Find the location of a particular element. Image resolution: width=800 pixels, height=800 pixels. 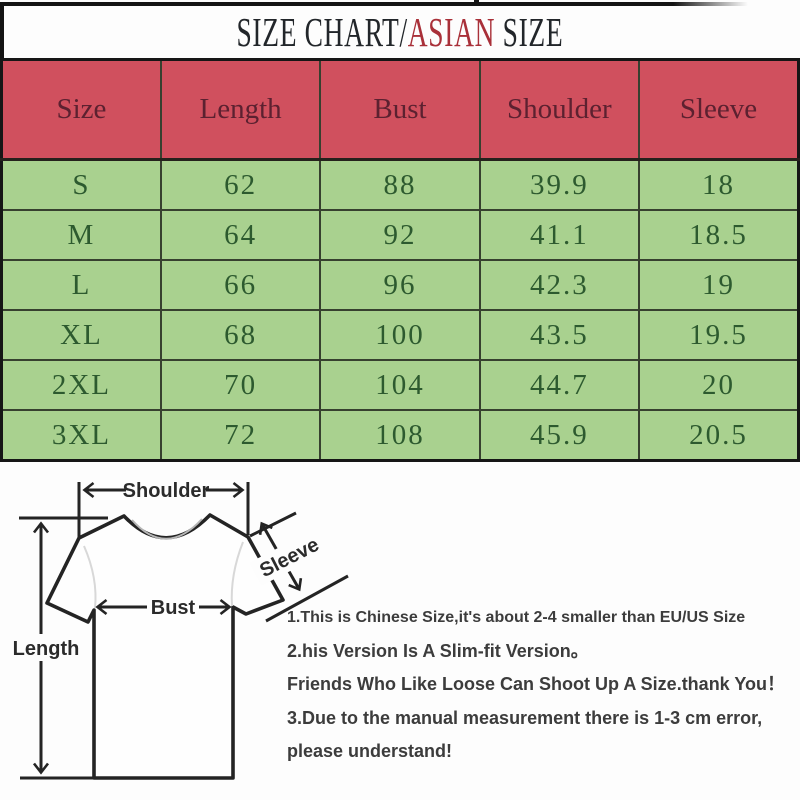

cell-bust: 108 is located at coordinates (400, 435).